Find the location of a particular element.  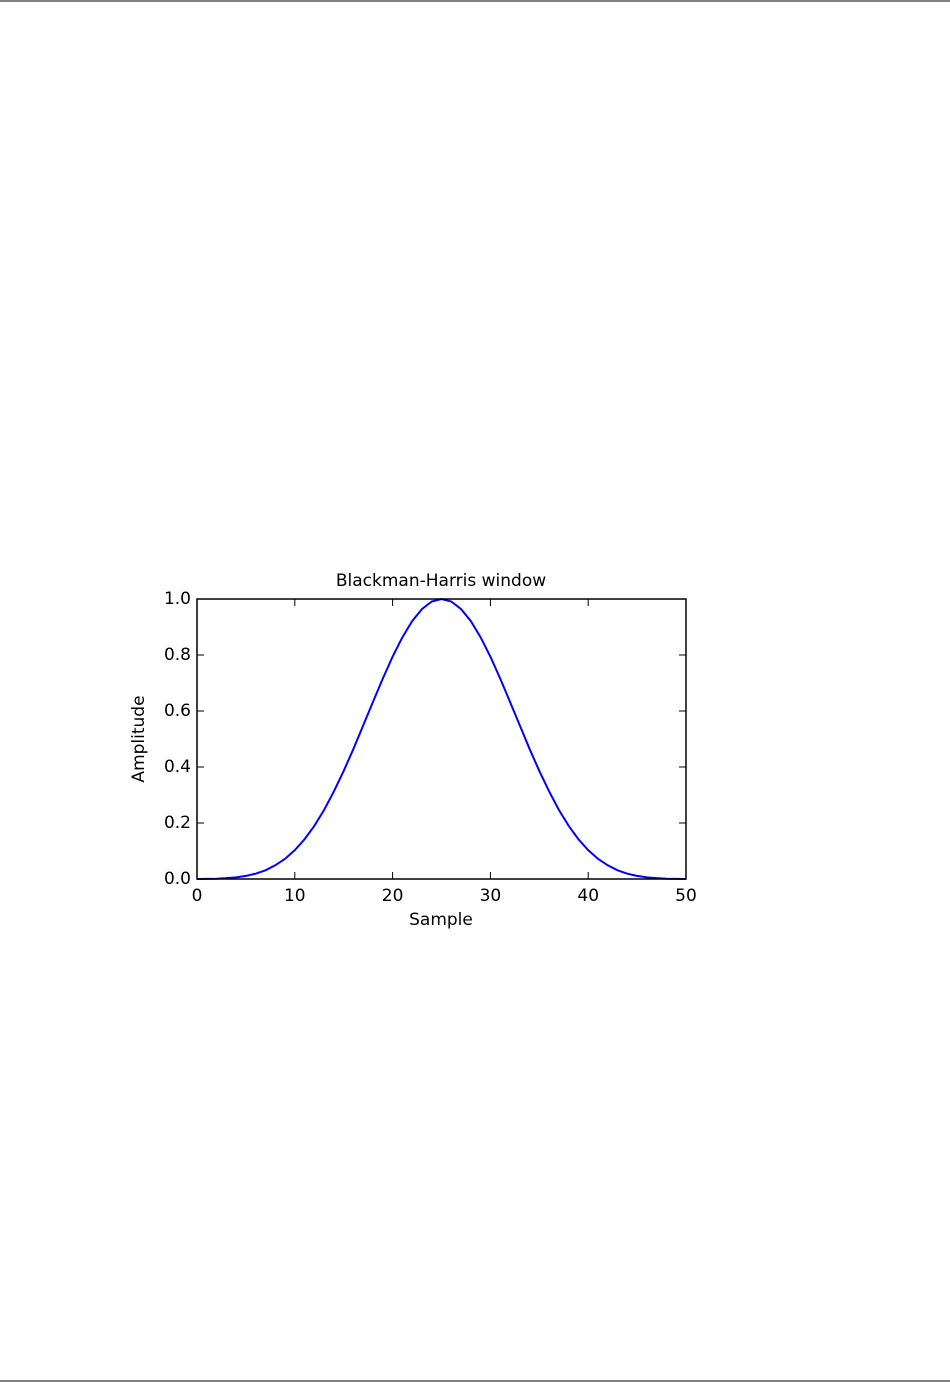

y-tick-label: 0.6 is located at coordinates (177, 711).